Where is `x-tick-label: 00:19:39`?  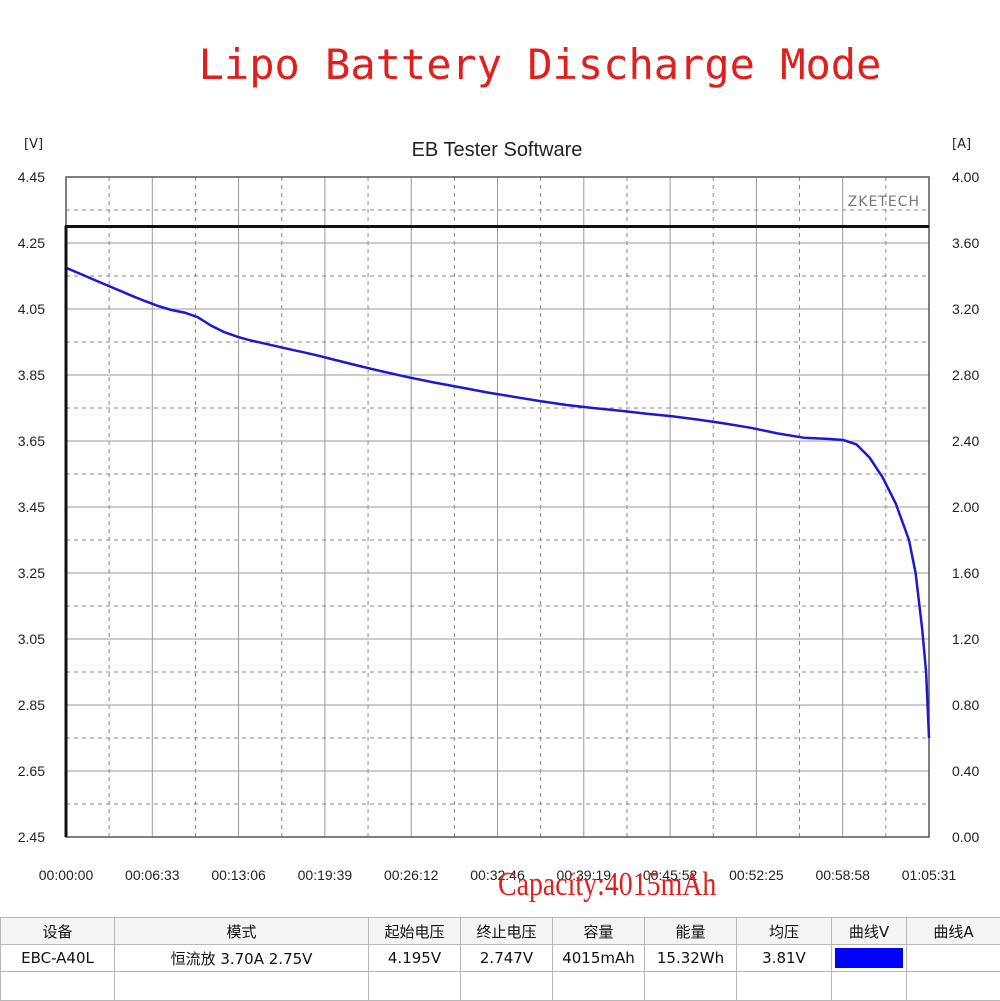 x-tick-label: 00:19:39 is located at coordinates (325, 875).